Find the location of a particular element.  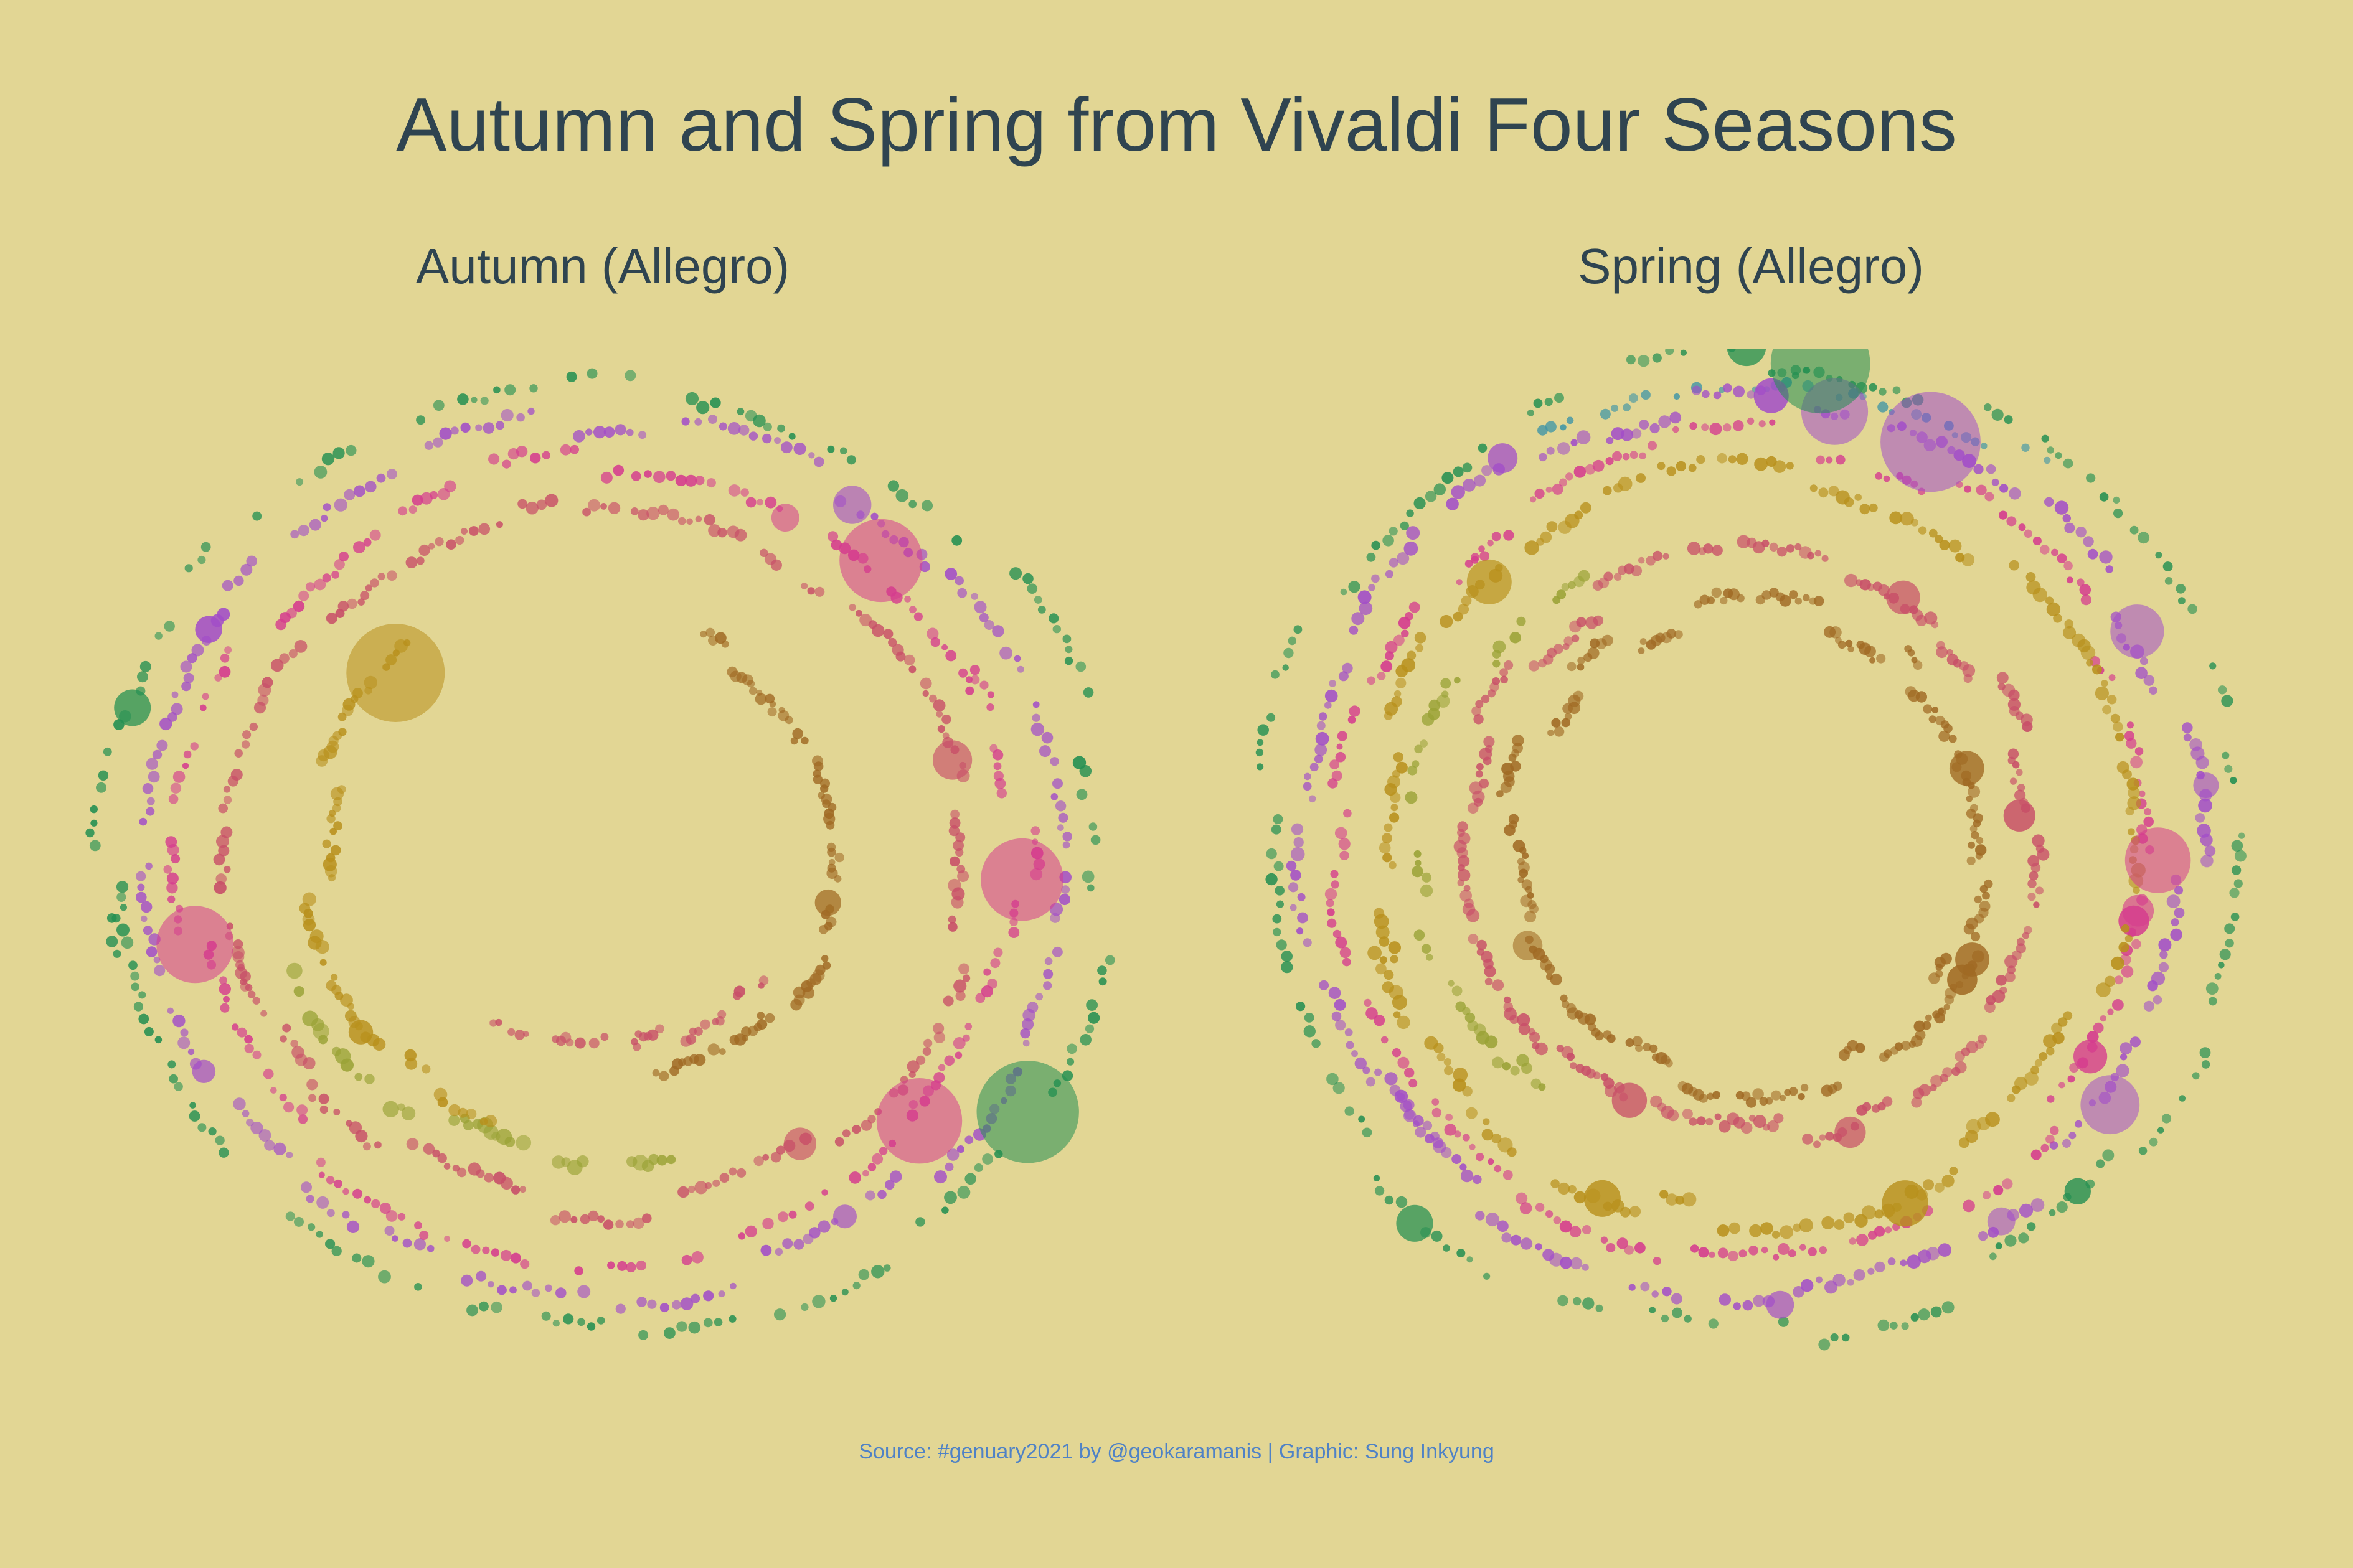

spring-subtitle: Spring (Allegro) is located at coordinates (1751, 266).